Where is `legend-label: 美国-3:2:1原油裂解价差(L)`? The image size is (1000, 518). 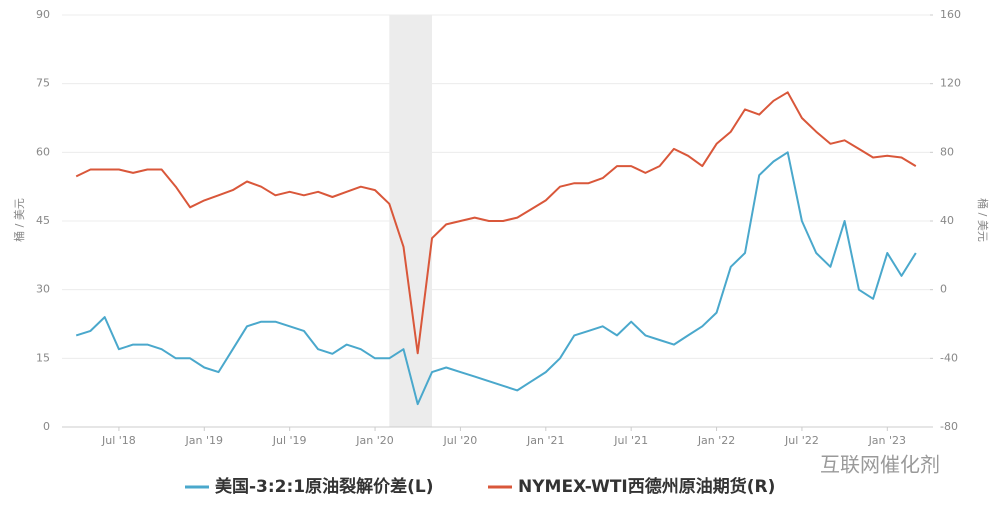 legend-label: 美国-3:2:1原油裂解价差(L) is located at coordinates (324, 486).